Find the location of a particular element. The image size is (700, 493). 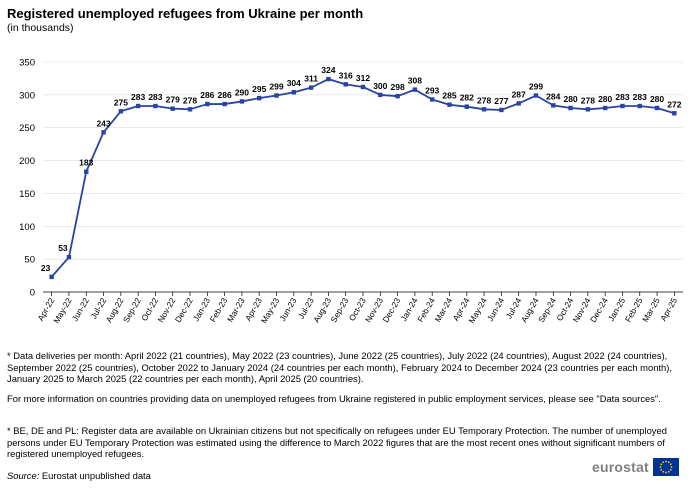

data-label: 183 is located at coordinates (86, 163).